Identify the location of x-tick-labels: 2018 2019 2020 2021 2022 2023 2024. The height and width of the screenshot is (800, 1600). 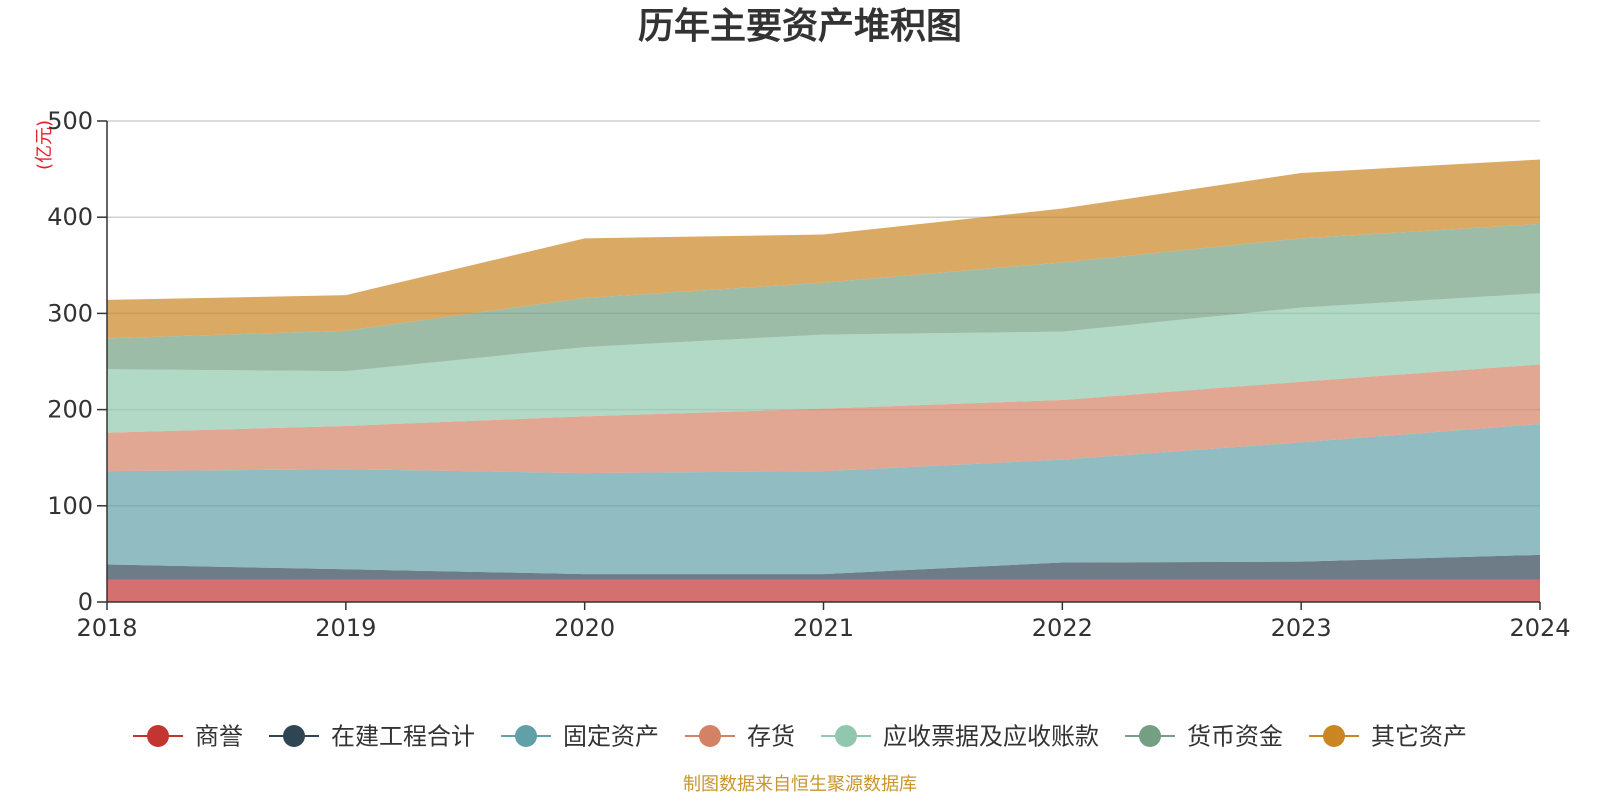
(823, 628).